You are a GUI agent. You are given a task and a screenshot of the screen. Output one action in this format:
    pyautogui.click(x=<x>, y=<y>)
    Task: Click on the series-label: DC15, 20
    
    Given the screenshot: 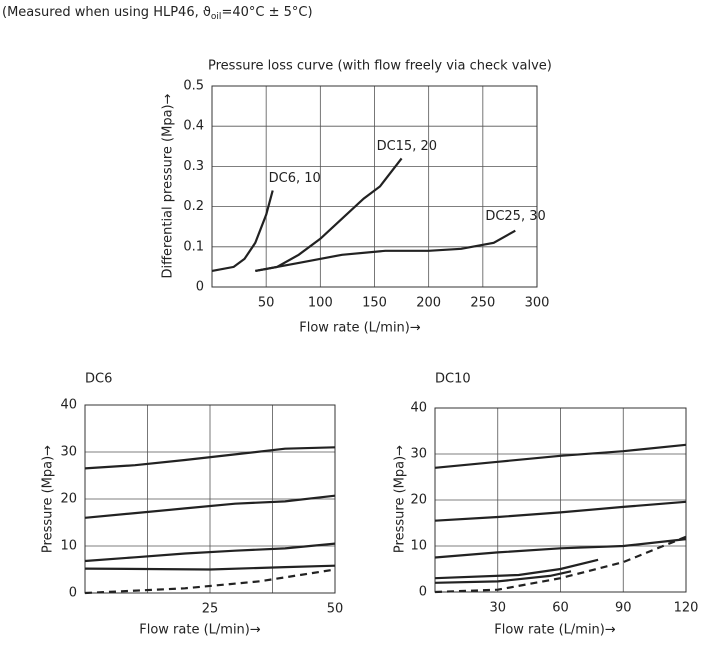 What is the action you would take?
    pyautogui.click(x=407, y=146)
    